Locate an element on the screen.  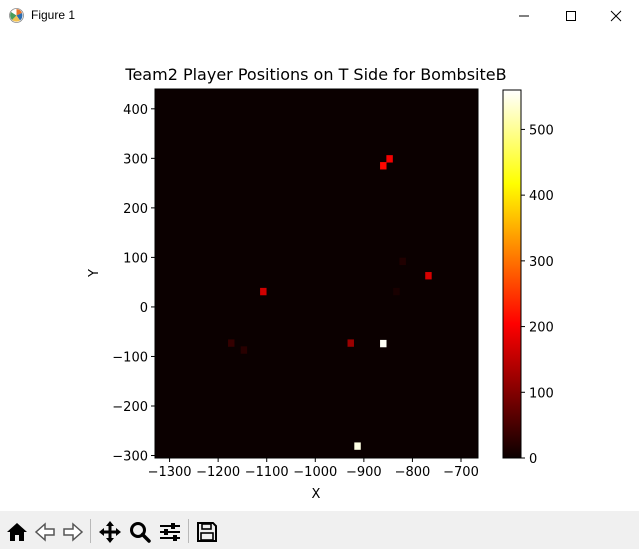
home-icon is located at coordinates (17, 532).